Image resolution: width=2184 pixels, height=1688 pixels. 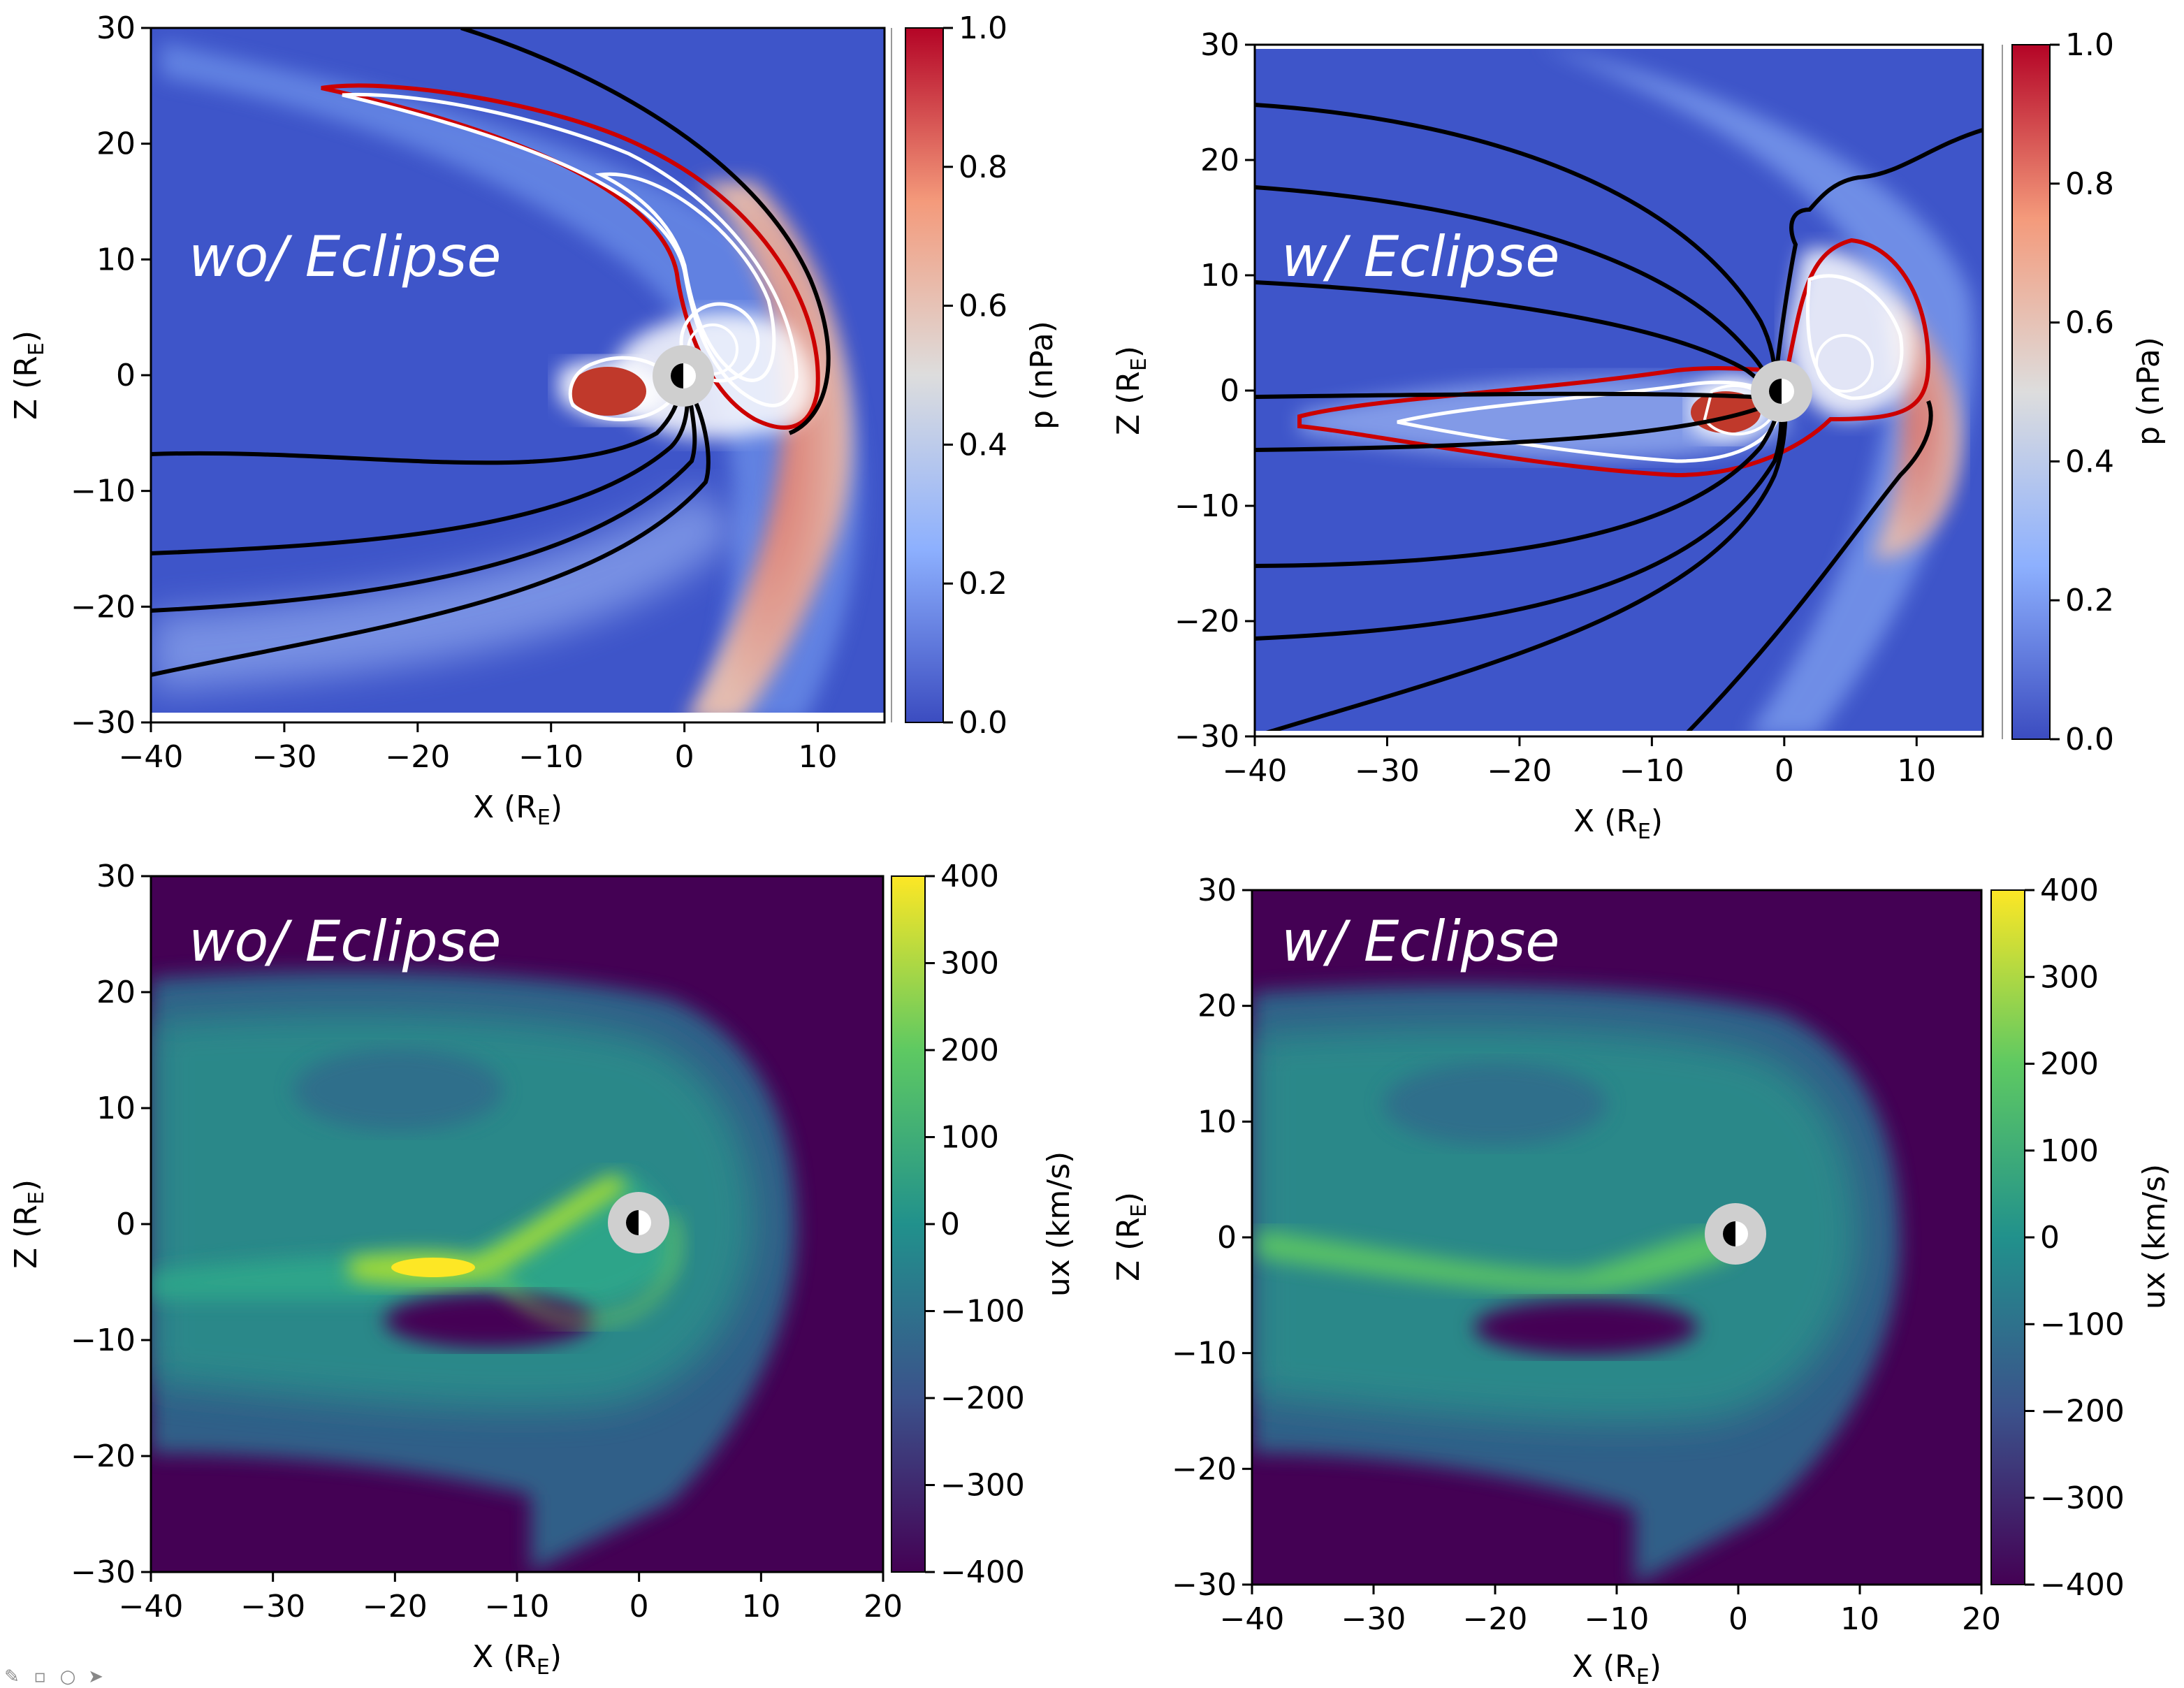 What do you see at coordinates (491, 352) in the screenshot?
I see `field-lines-wo` at bounding box center [491, 352].